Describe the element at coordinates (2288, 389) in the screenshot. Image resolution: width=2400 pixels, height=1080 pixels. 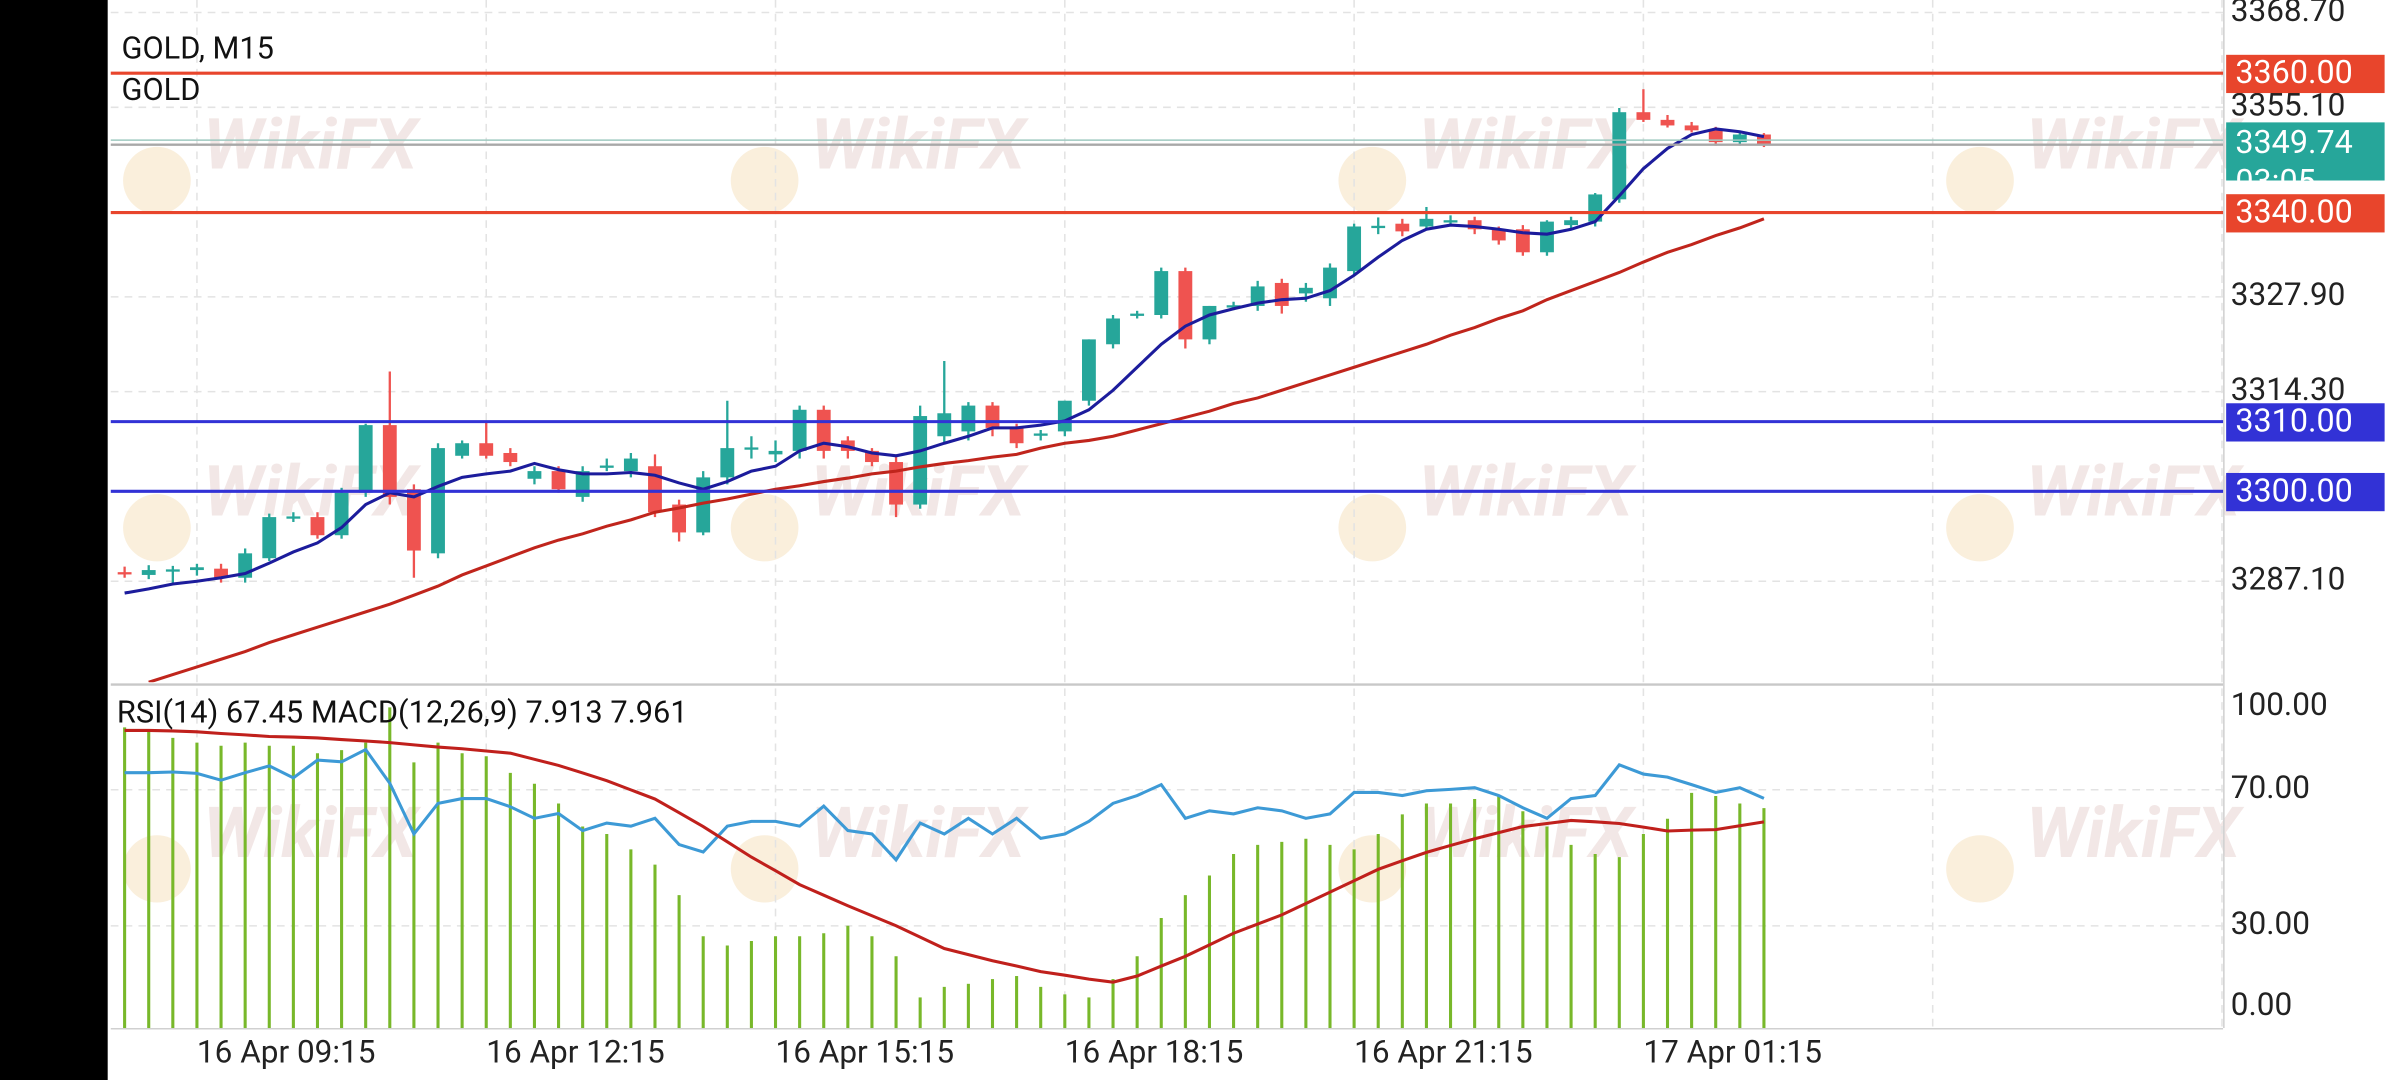
I see `y-tick-label: 3314.30` at that location.